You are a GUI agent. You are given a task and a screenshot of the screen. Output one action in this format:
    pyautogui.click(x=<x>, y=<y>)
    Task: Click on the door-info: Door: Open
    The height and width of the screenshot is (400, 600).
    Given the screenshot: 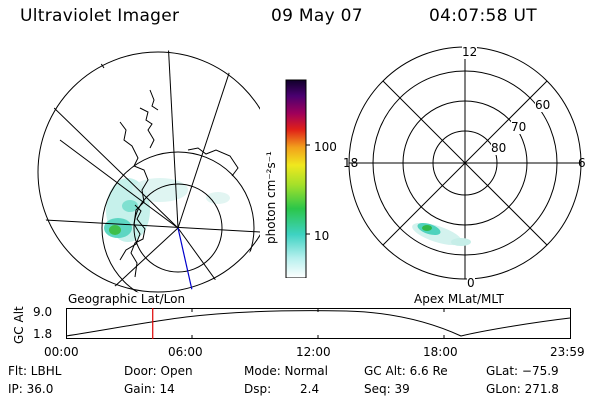 What is the action you would take?
    pyautogui.click(x=158, y=371)
    